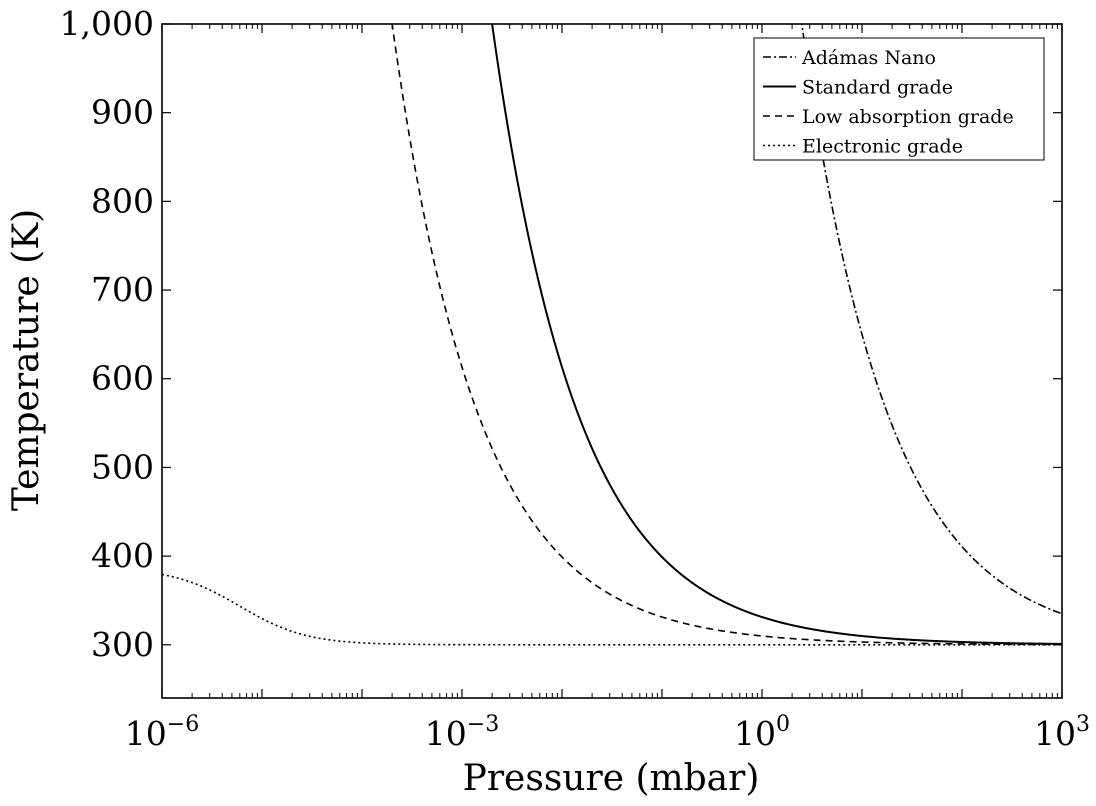 The image size is (1096, 806). I want to click on x-tick-label: 10⁻⁶, so click(162, 732).